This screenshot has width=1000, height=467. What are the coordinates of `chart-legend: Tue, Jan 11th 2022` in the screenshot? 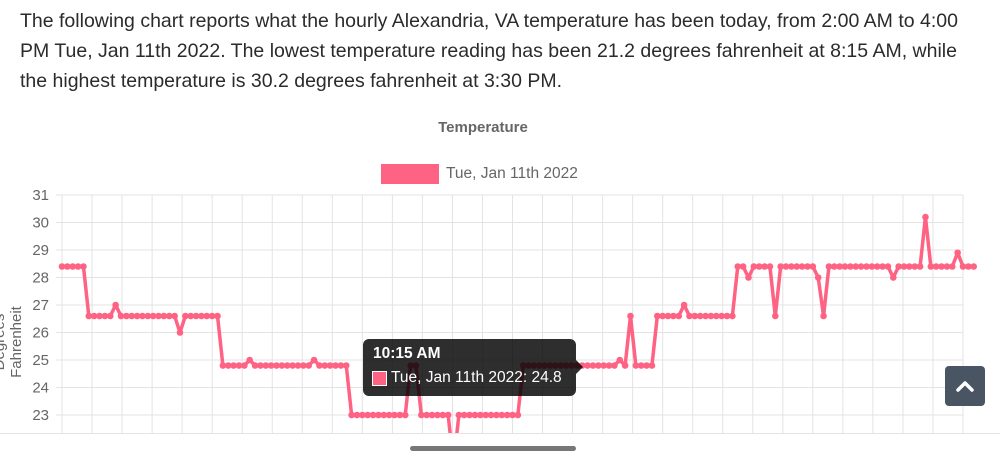 It's located at (479, 174).